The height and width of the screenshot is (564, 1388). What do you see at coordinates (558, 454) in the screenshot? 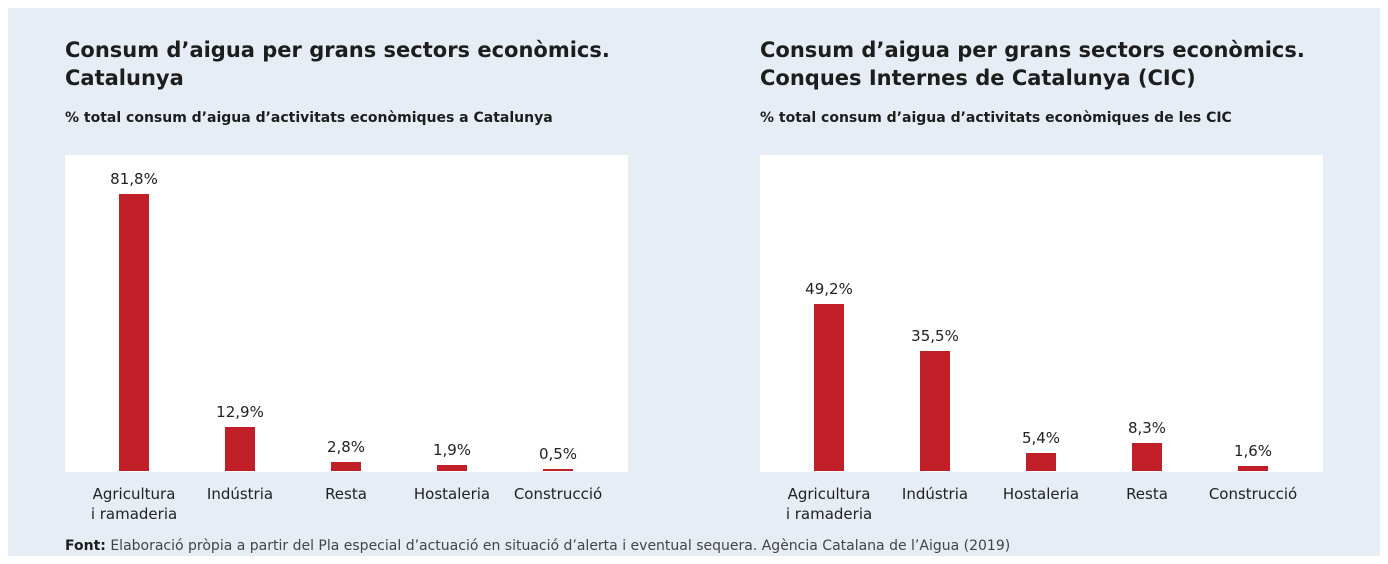
I see `data-label: 0,5%` at bounding box center [558, 454].